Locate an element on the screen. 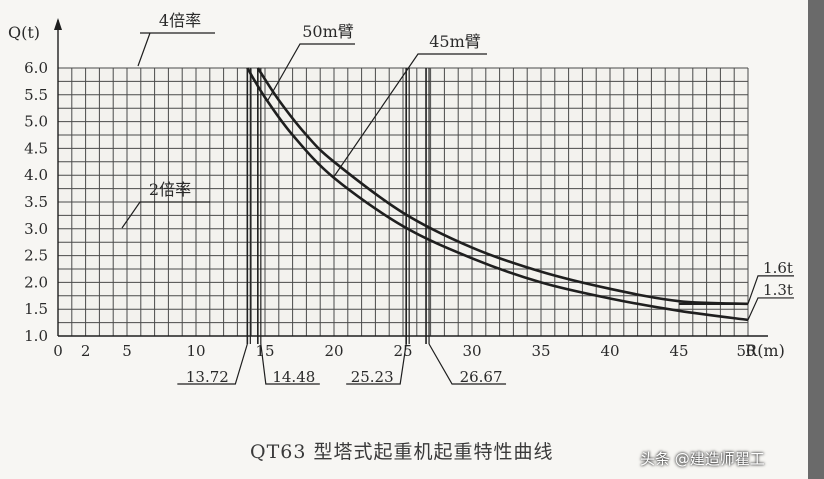 The image size is (824, 479). arm-45m-label: 45m臂 is located at coordinates (455, 41).